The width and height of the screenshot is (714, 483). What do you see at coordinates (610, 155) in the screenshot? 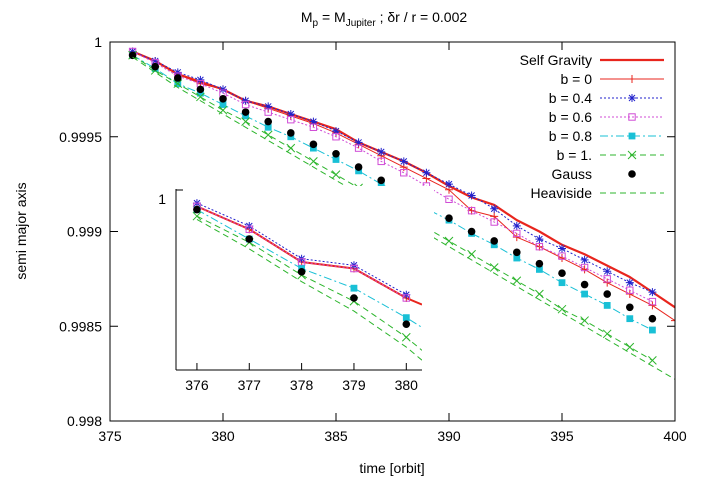
I see `legend-entry-b-1: b = 1.` at bounding box center [610, 155].